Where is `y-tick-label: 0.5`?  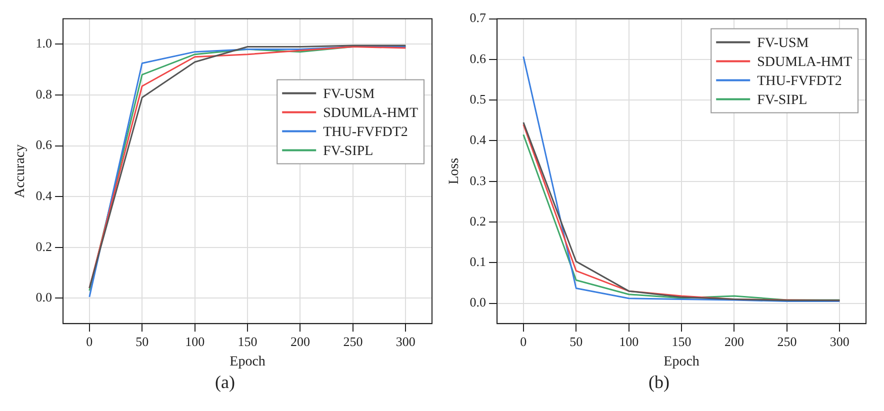
y-tick-label: 0.5 is located at coordinates (478, 99).